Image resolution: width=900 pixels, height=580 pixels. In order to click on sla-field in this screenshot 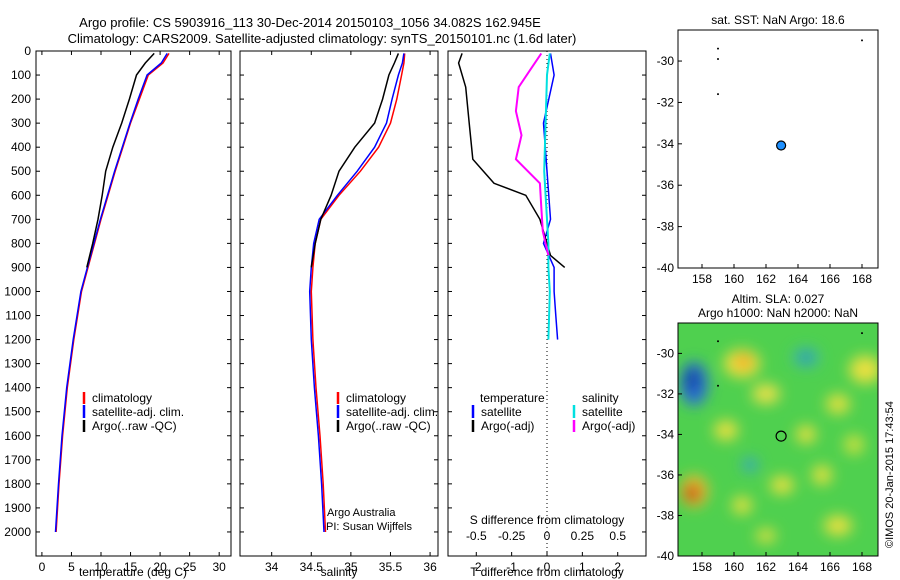, I will do `click(778, 439)`.